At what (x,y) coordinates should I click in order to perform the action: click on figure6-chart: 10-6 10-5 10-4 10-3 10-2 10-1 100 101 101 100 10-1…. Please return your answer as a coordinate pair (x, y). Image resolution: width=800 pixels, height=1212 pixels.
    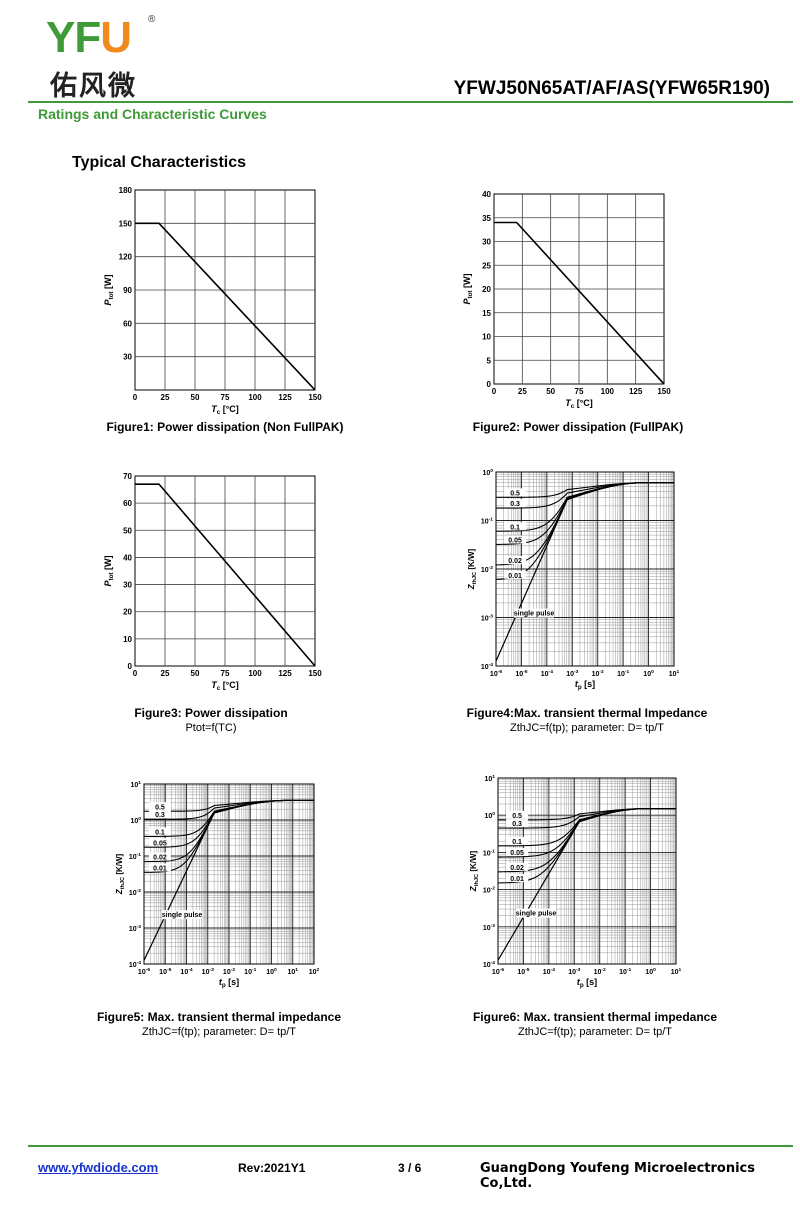
    Looking at the image, I should click on (575, 881).